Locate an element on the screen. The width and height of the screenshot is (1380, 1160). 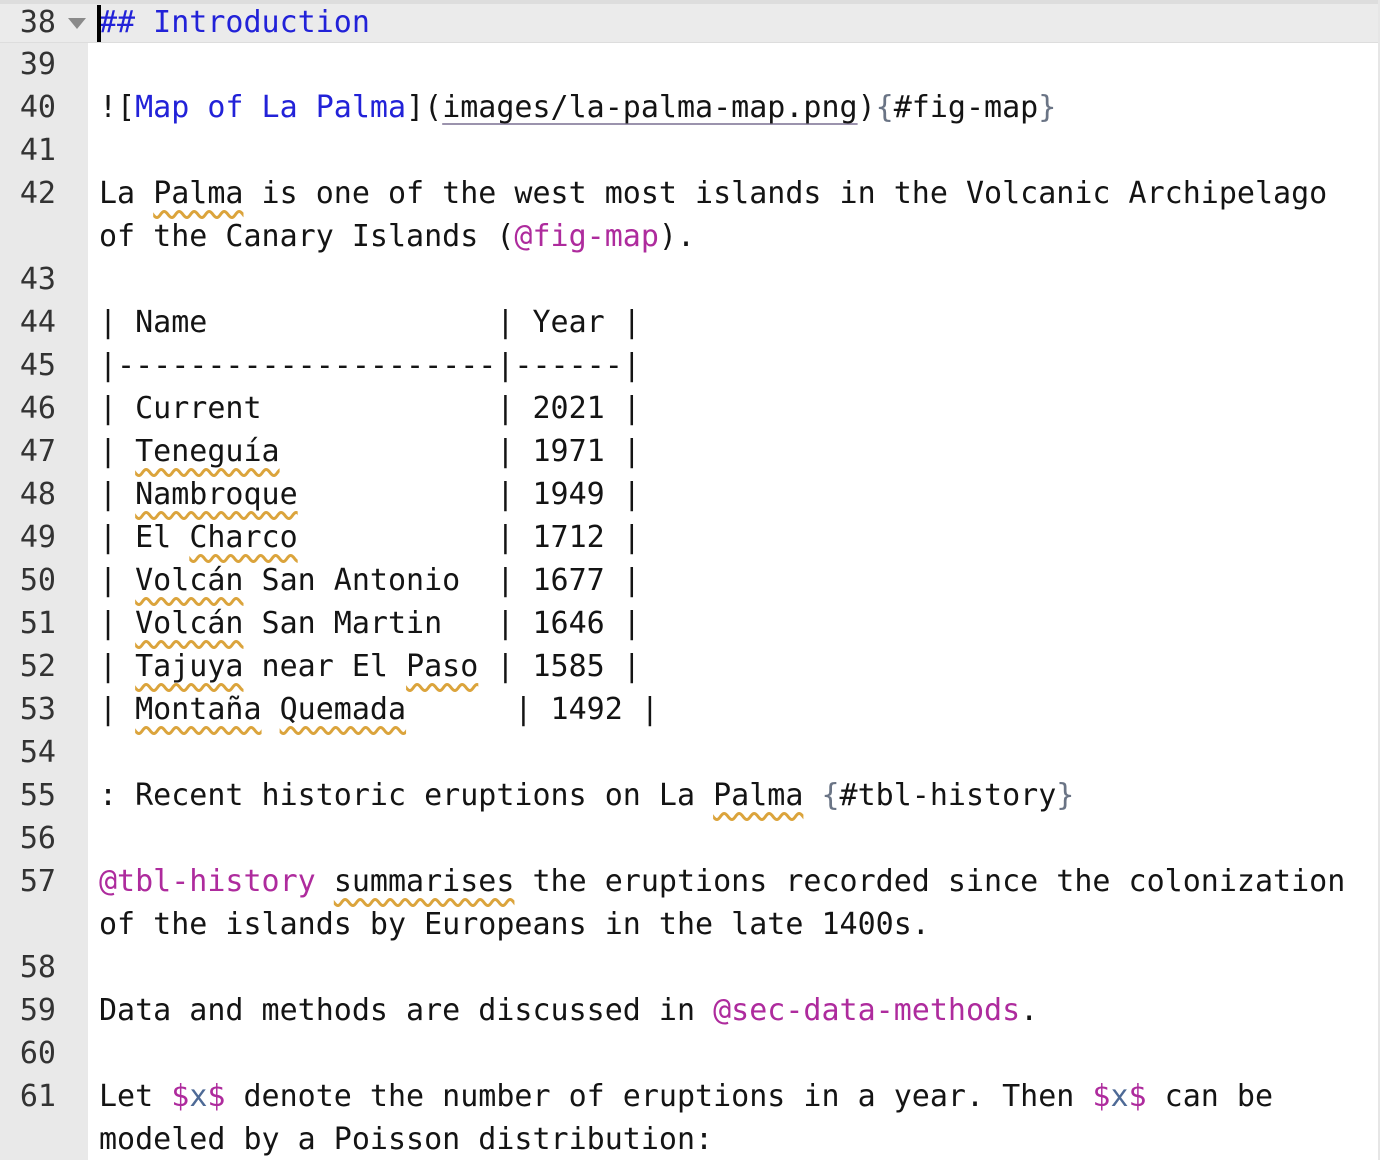
code-segment: } is located at coordinates (1065, 795).